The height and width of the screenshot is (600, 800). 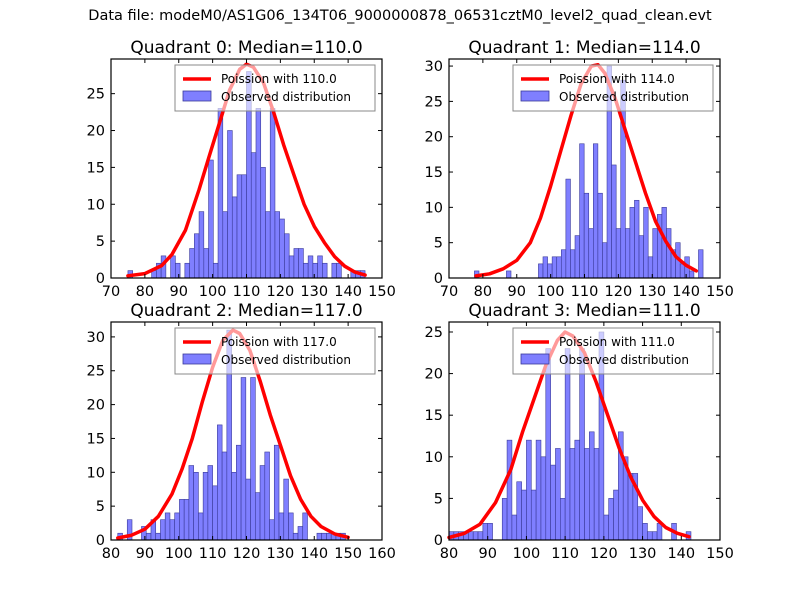 What do you see at coordinates (434, 67) in the screenshot?
I see `y-tick-label: 30` at bounding box center [434, 67].